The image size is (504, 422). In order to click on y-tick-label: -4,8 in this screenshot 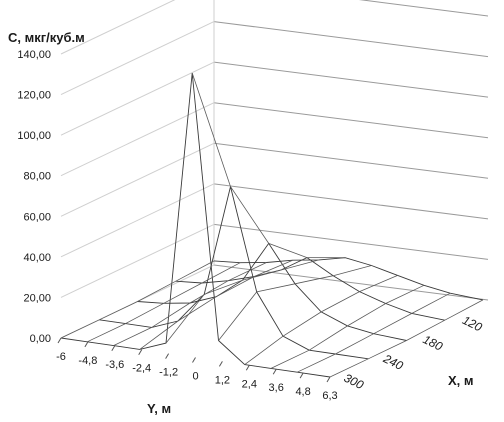, I will do `click(87, 361)`.